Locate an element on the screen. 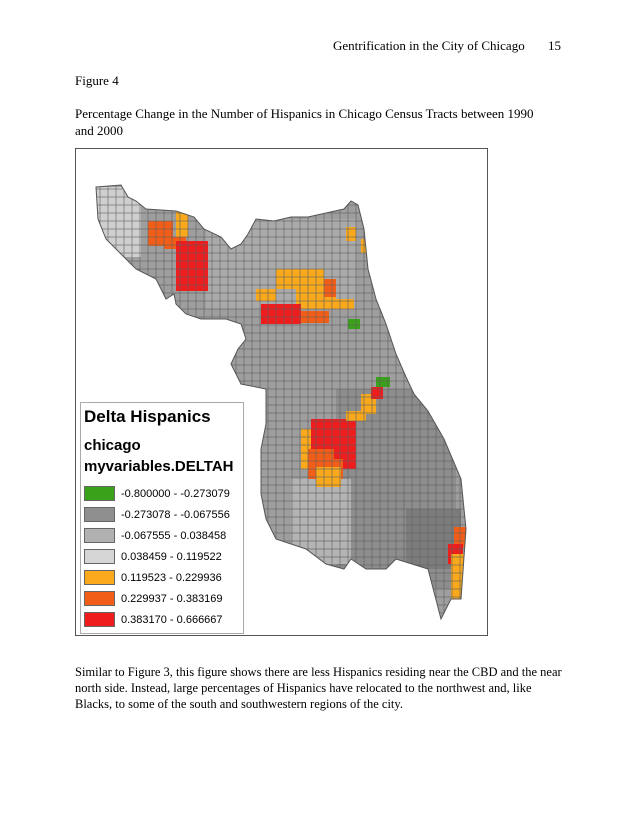  legend-class: 0.119523 - 0.229936 is located at coordinates (157, 577).